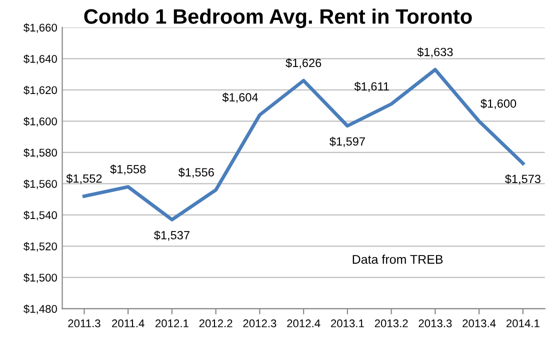 The width and height of the screenshot is (556, 343). What do you see at coordinates (397, 259) in the screenshot?
I see `annotation: Data from TREB` at bounding box center [397, 259].